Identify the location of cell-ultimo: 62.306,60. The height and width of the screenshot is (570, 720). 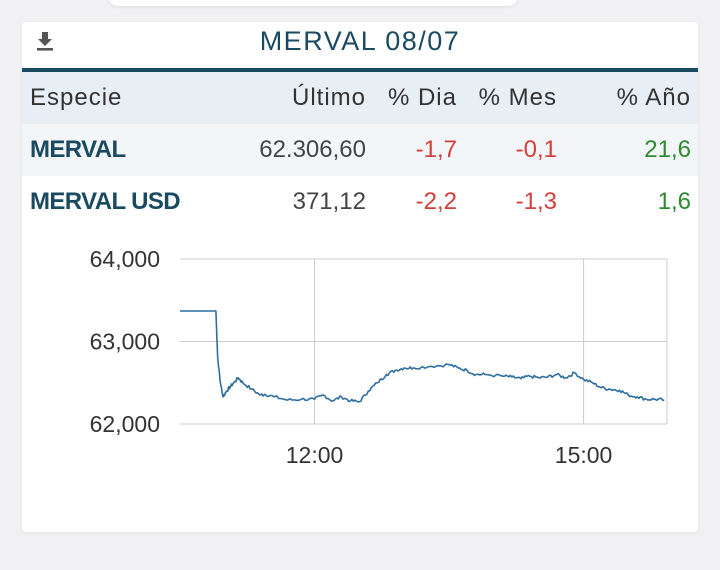
(312, 149).